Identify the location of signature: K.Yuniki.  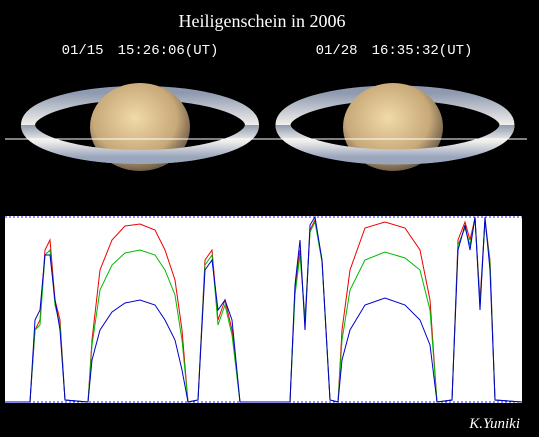
(494, 424).